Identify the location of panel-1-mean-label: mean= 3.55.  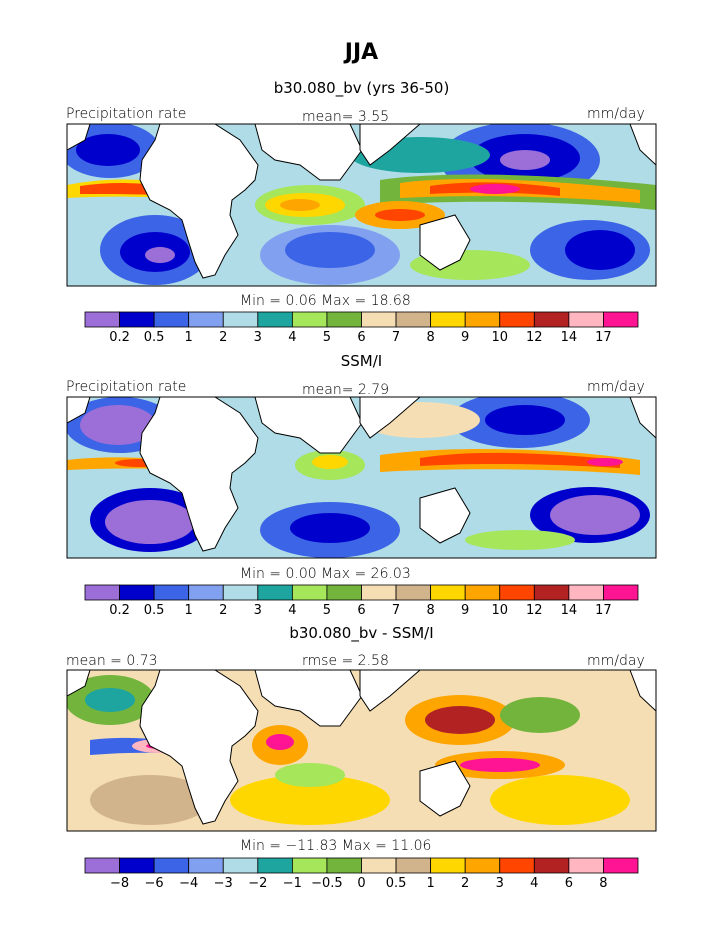
(346, 117).